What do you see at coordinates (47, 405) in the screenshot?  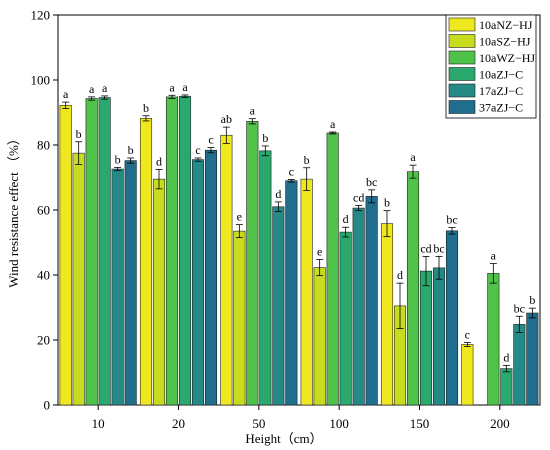 I see `y-tick-label: 0` at bounding box center [47, 405].